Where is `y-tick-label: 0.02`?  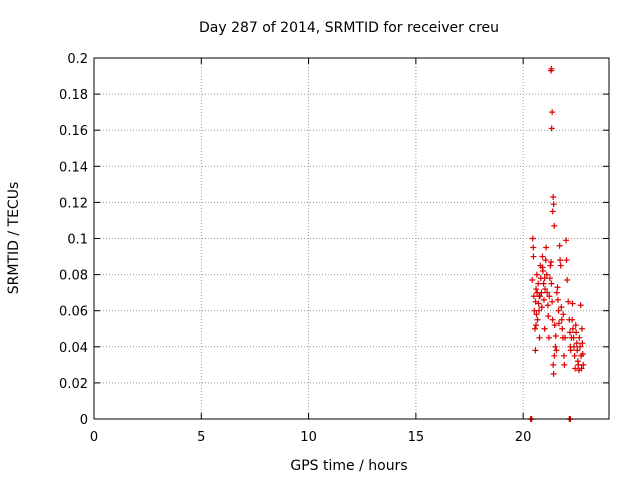 y-tick-label: 0.02 is located at coordinates (73, 384).